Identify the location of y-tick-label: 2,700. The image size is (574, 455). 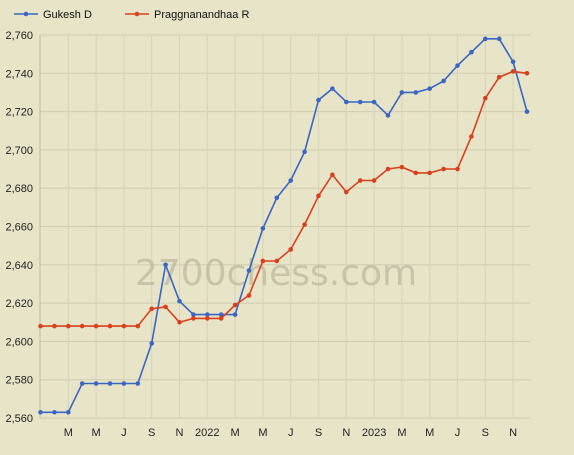
(19, 151).